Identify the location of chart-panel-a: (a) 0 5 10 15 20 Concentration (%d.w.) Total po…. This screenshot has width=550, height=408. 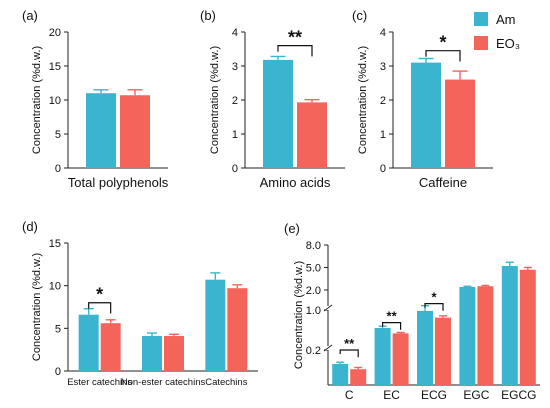
(95, 99).